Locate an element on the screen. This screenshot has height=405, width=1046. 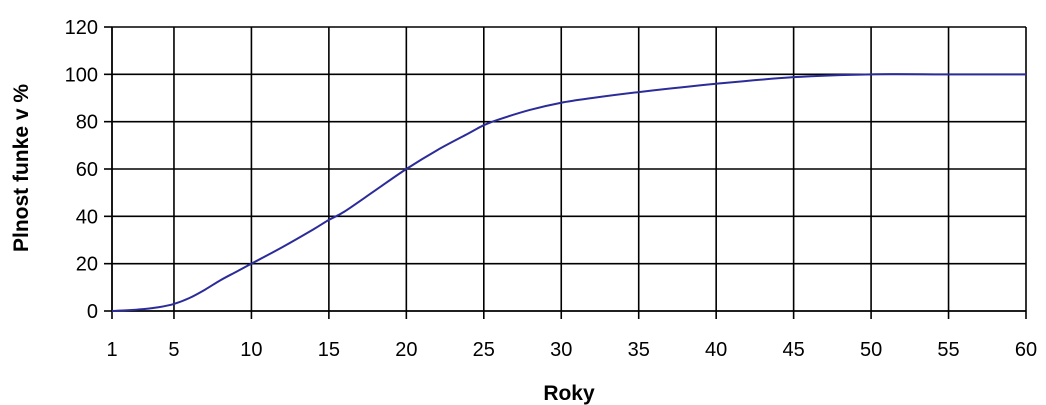
x-tick-label: 1 is located at coordinates (111, 350).